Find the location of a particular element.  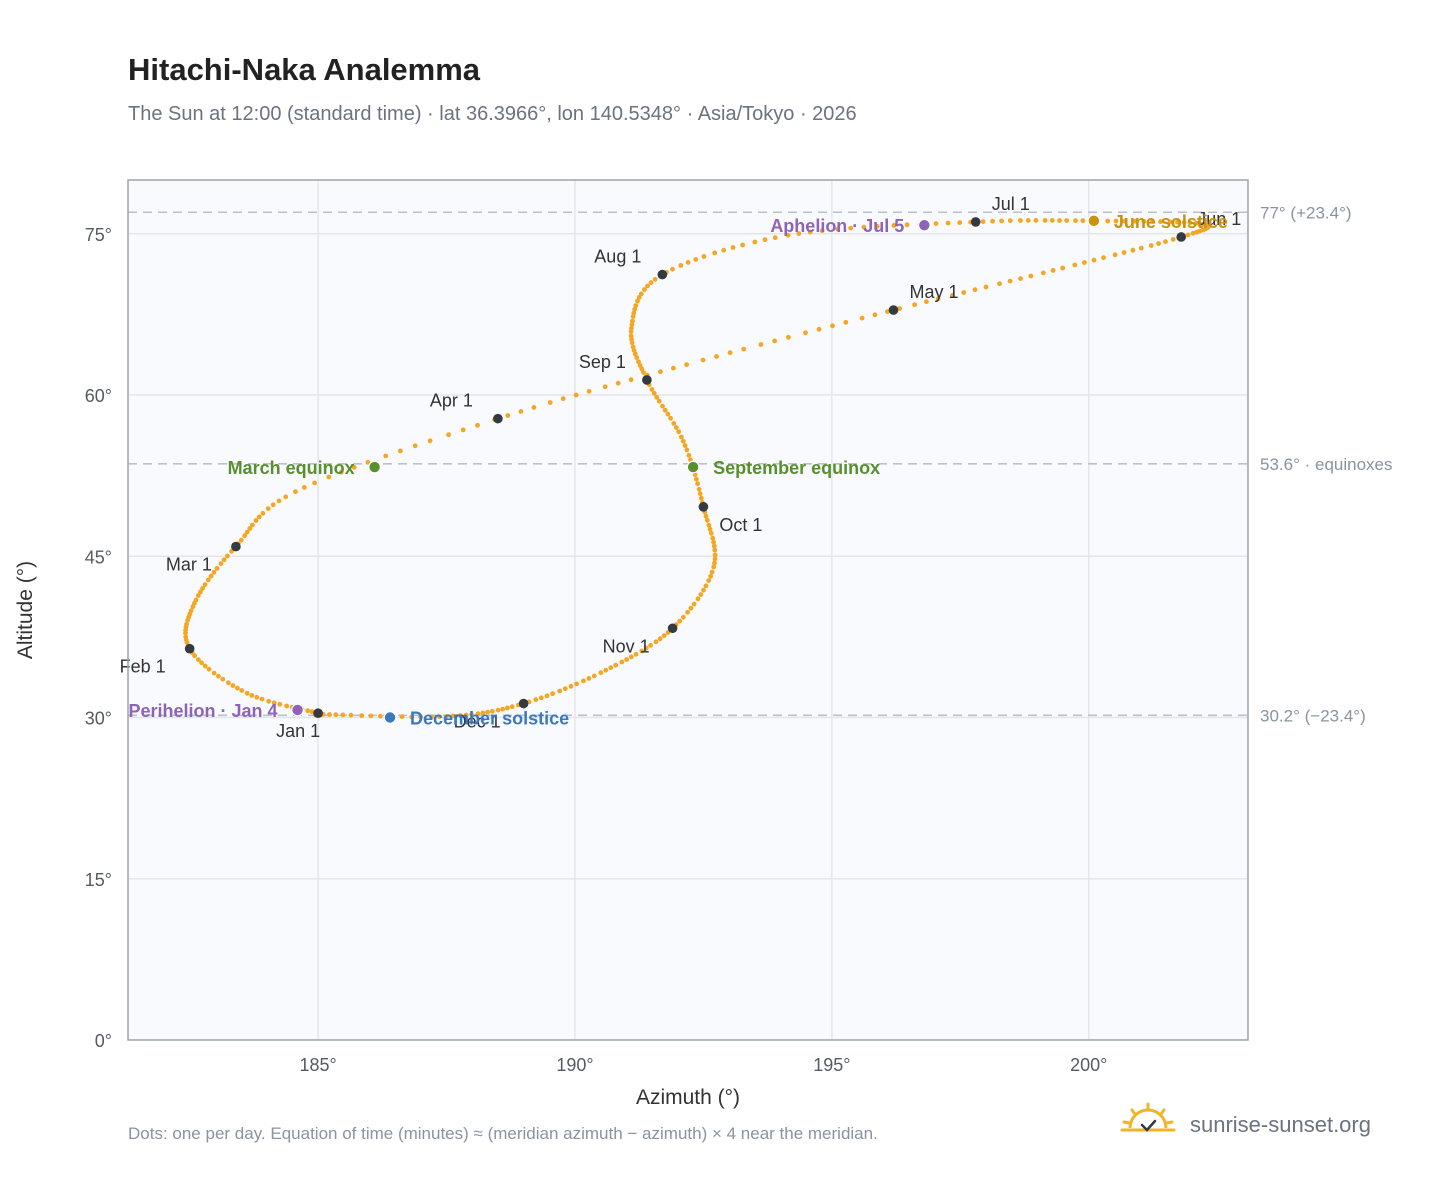

event-label-march-equinox: March equinox is located at coordinates (291, 468).